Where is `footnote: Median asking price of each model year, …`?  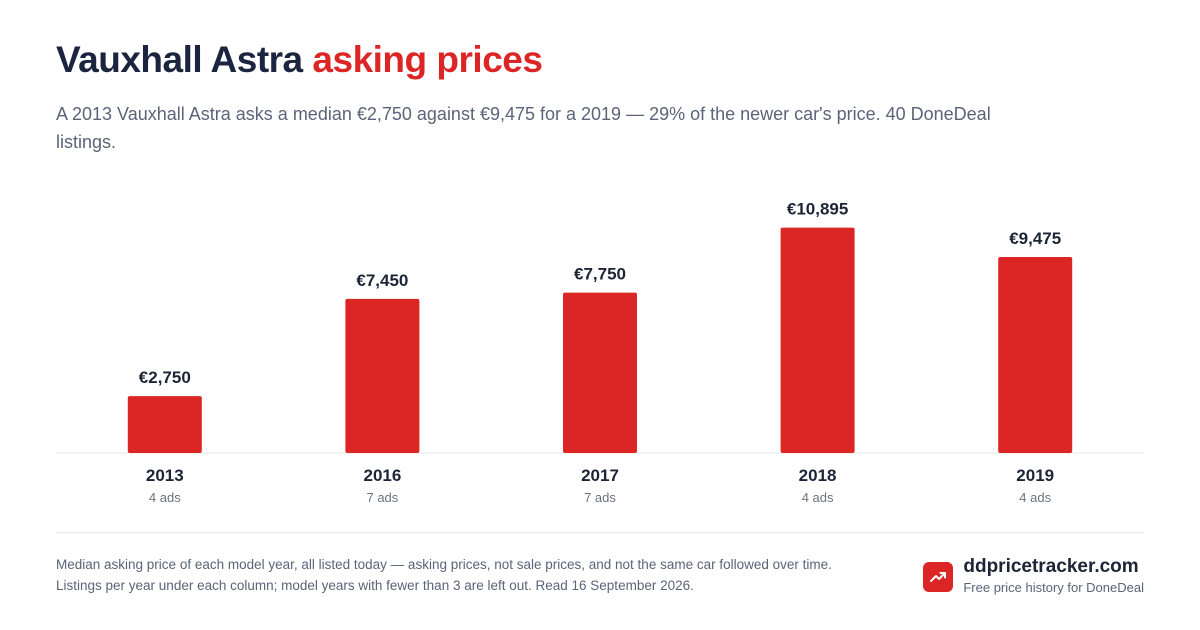 footnote: Median asking price of each model year, … is located at coordinates (444, 575).